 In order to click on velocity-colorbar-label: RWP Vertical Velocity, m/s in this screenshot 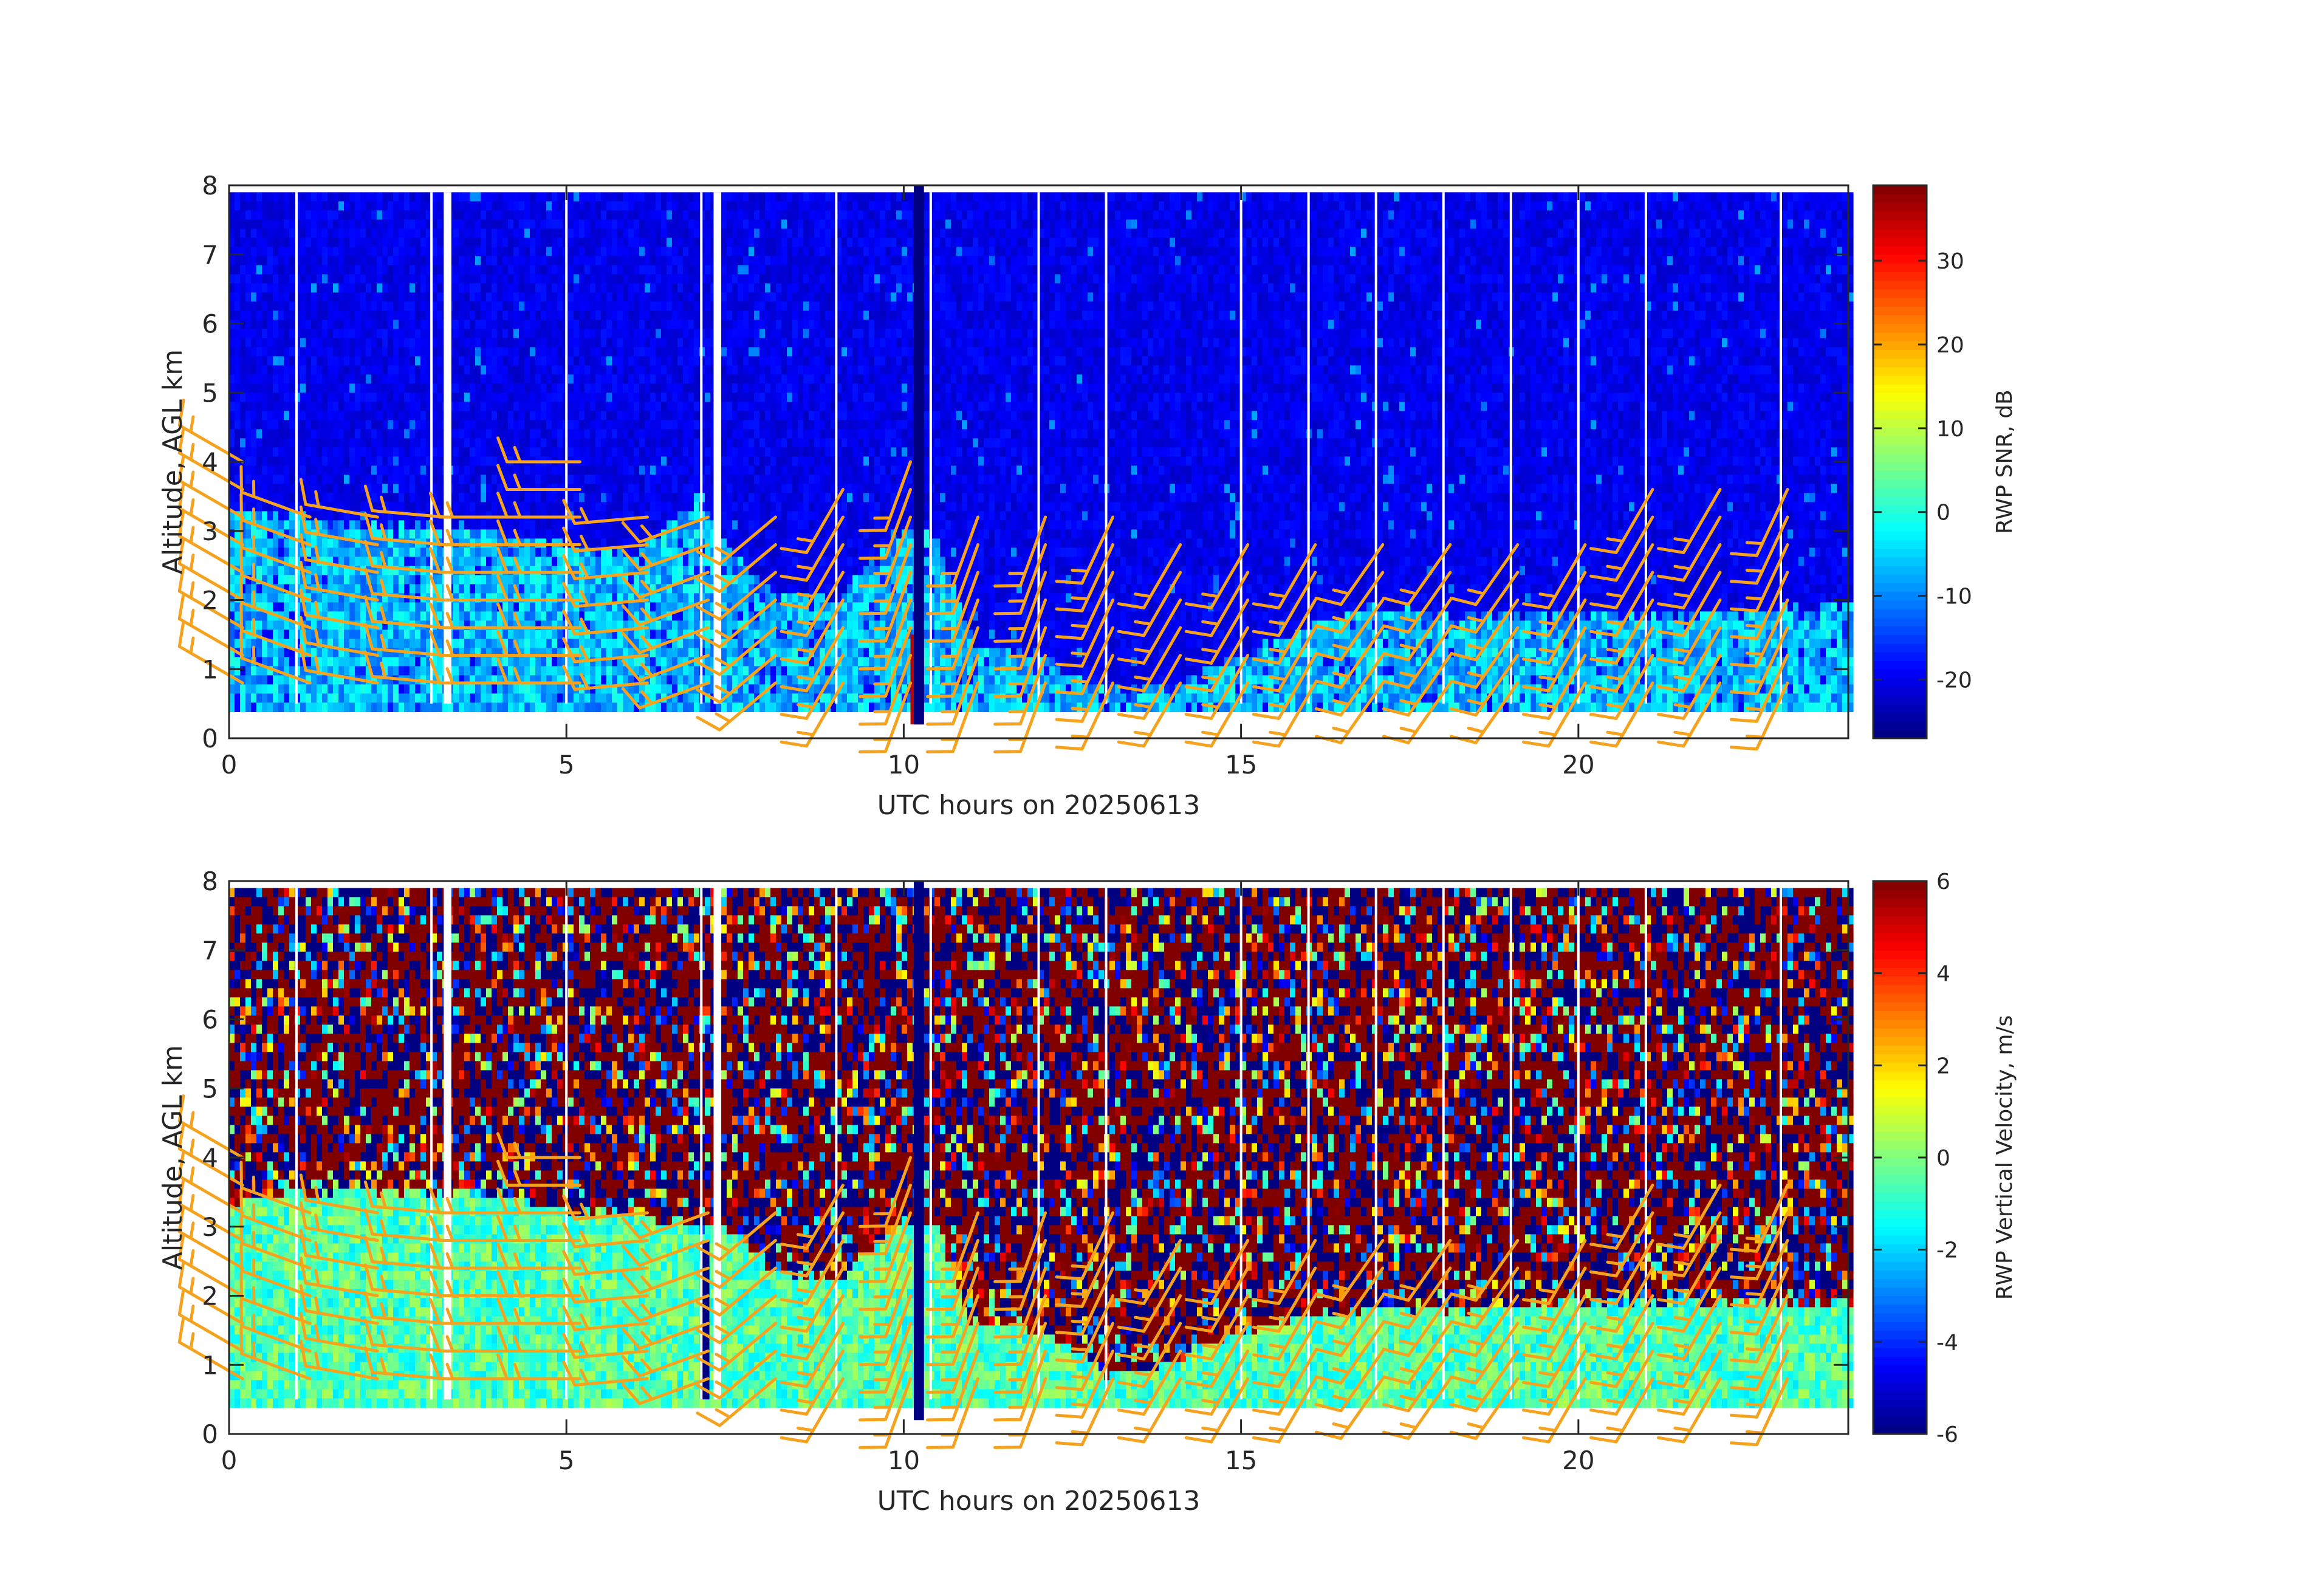, I will do `click(2005, 1157)`.